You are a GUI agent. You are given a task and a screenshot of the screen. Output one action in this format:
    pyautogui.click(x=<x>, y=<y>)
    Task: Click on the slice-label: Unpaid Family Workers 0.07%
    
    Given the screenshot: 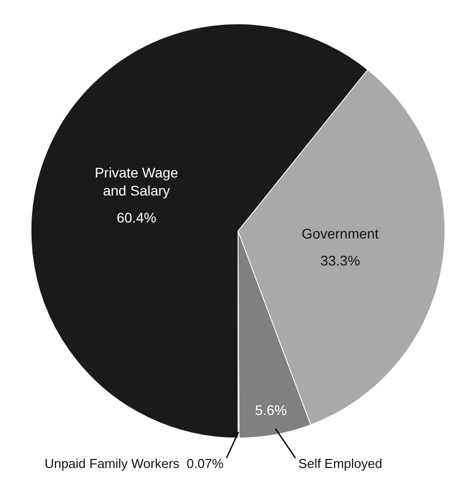 What is the action you would take?
    pyautogui.click(x=134, y=463)
    